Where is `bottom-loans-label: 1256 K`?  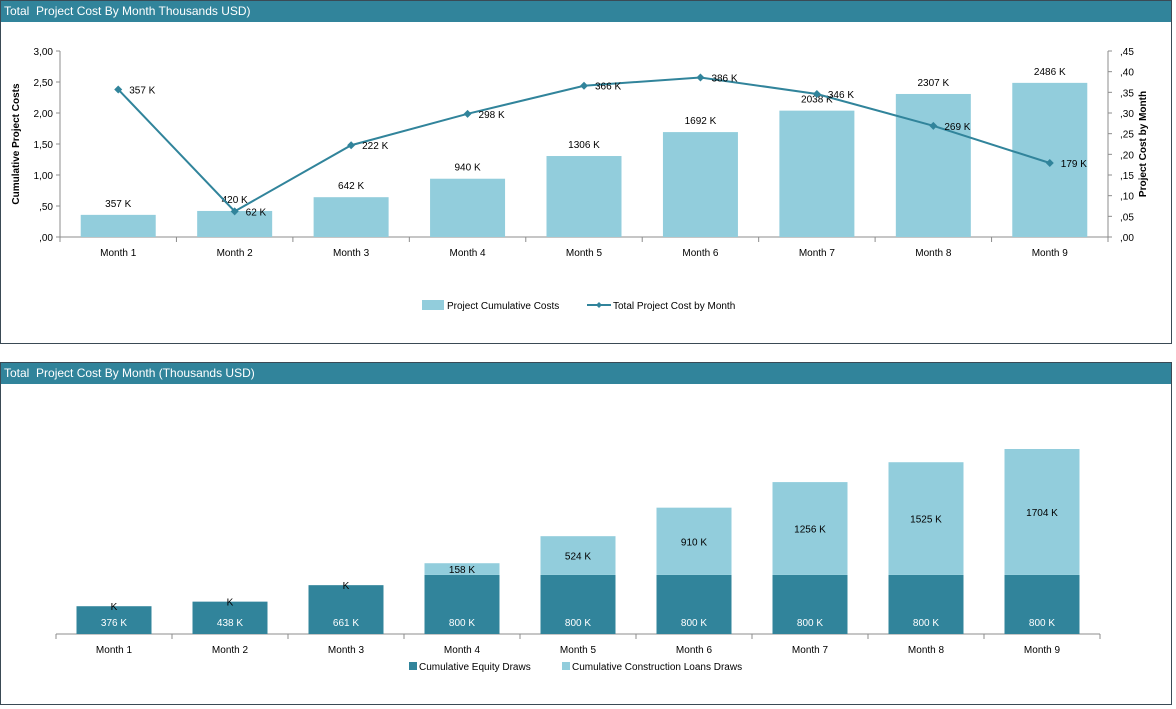 bottom-loans-label: 1256 K is located at coordinates (810, 529).